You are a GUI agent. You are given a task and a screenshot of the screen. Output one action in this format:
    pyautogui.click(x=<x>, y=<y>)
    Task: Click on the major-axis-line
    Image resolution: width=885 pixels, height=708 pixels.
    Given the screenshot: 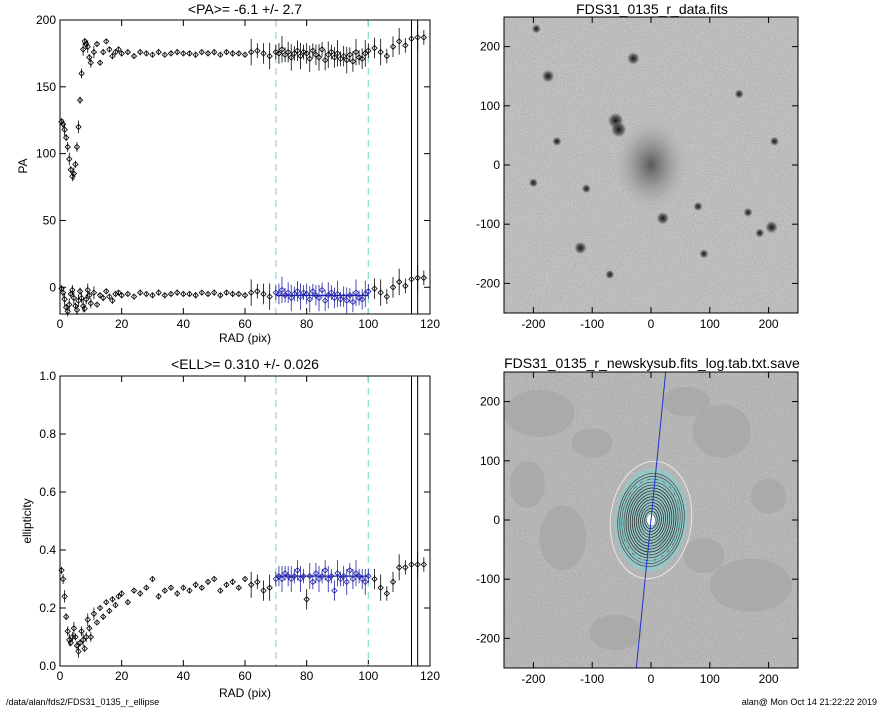 What is the action you would take?
    pyautogui.click(x=651, y=520)
    